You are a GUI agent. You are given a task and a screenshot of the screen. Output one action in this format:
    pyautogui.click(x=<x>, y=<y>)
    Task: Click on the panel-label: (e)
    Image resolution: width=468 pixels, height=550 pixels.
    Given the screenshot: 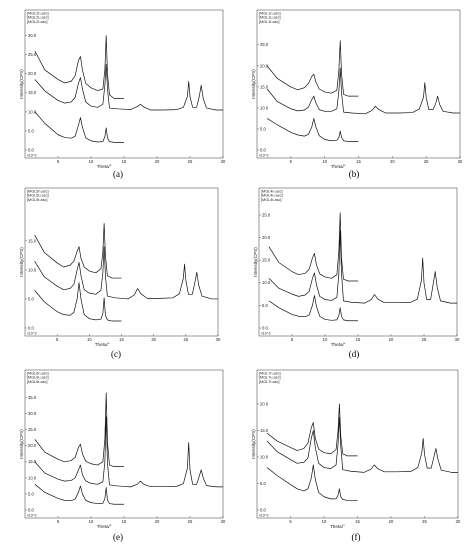 What is the action you would take?
    pyautogui.click(x=118, y=537)
    